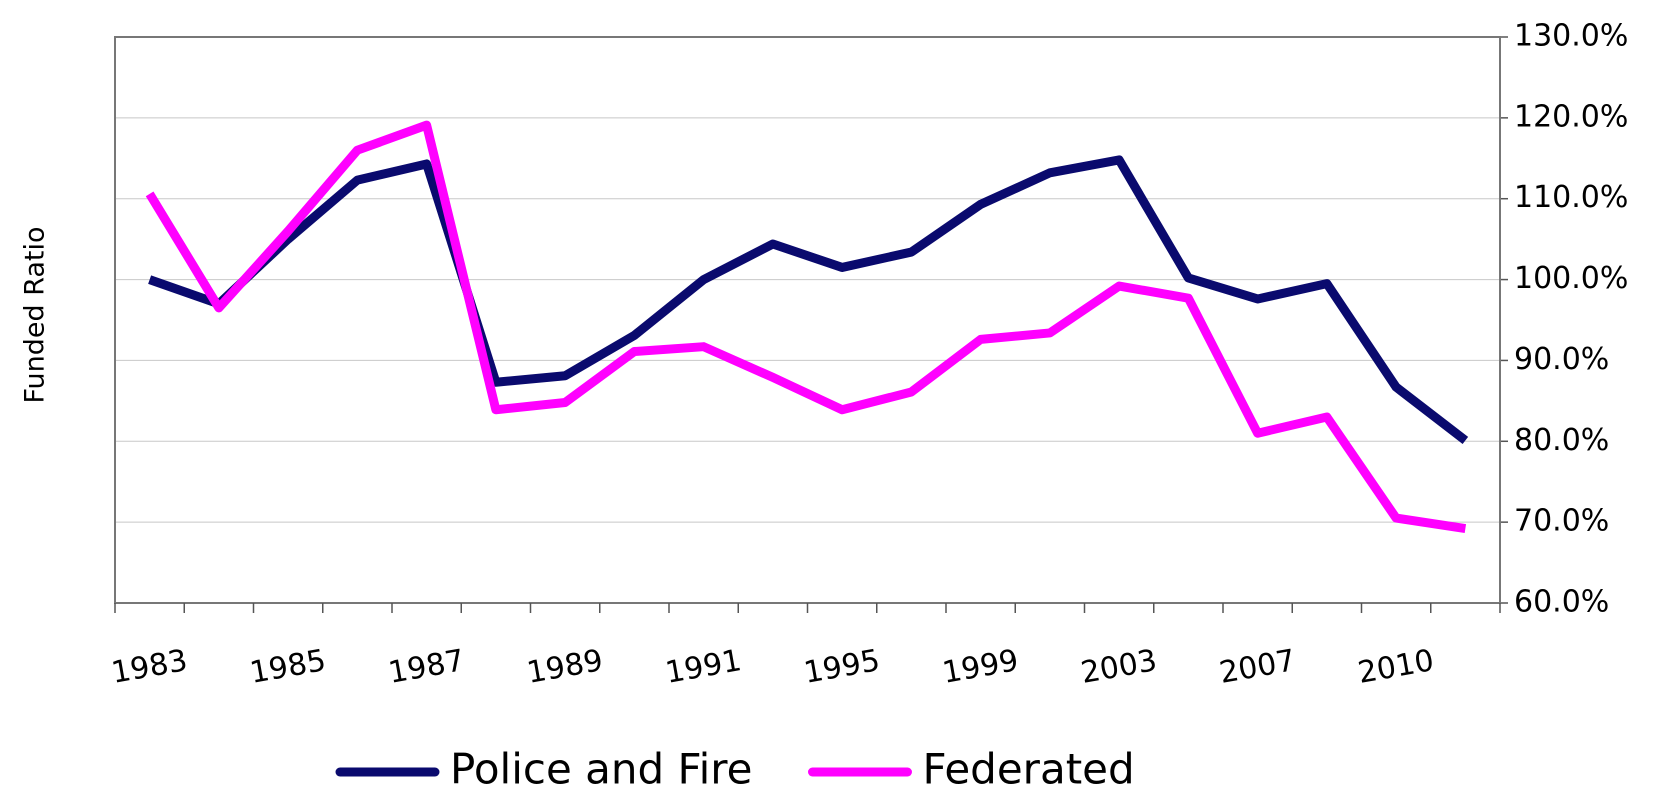 The width and height of the screenshot is (1657, 802). Describe the element at coordinates (1395, 667) in the screenshot. I see `x-tick-label: 2010` at that location.